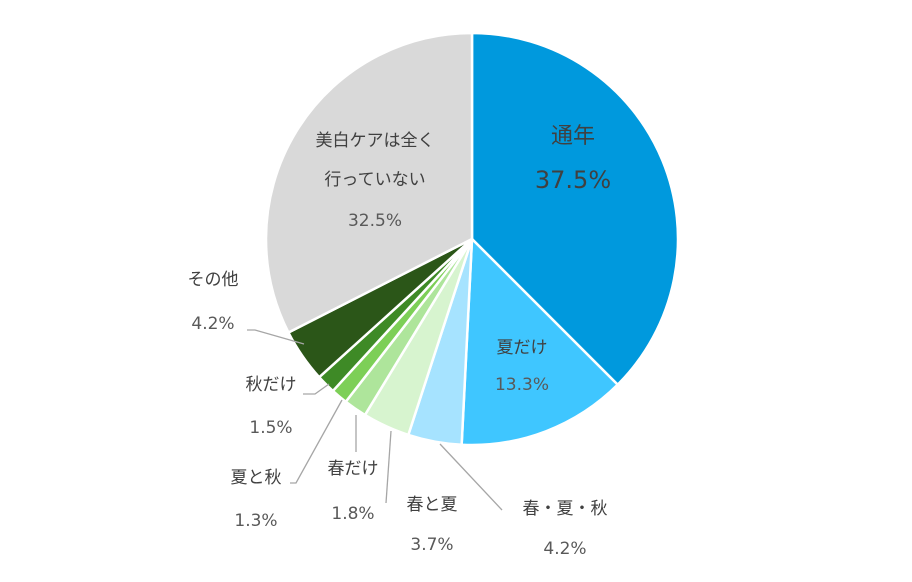 The height and width of the screenshot is (582, 912). What do you see at coordinates (256, 478) in the screenshot?
I see `slice-label-5: 夏と秋` at bounding box center [256, 478].